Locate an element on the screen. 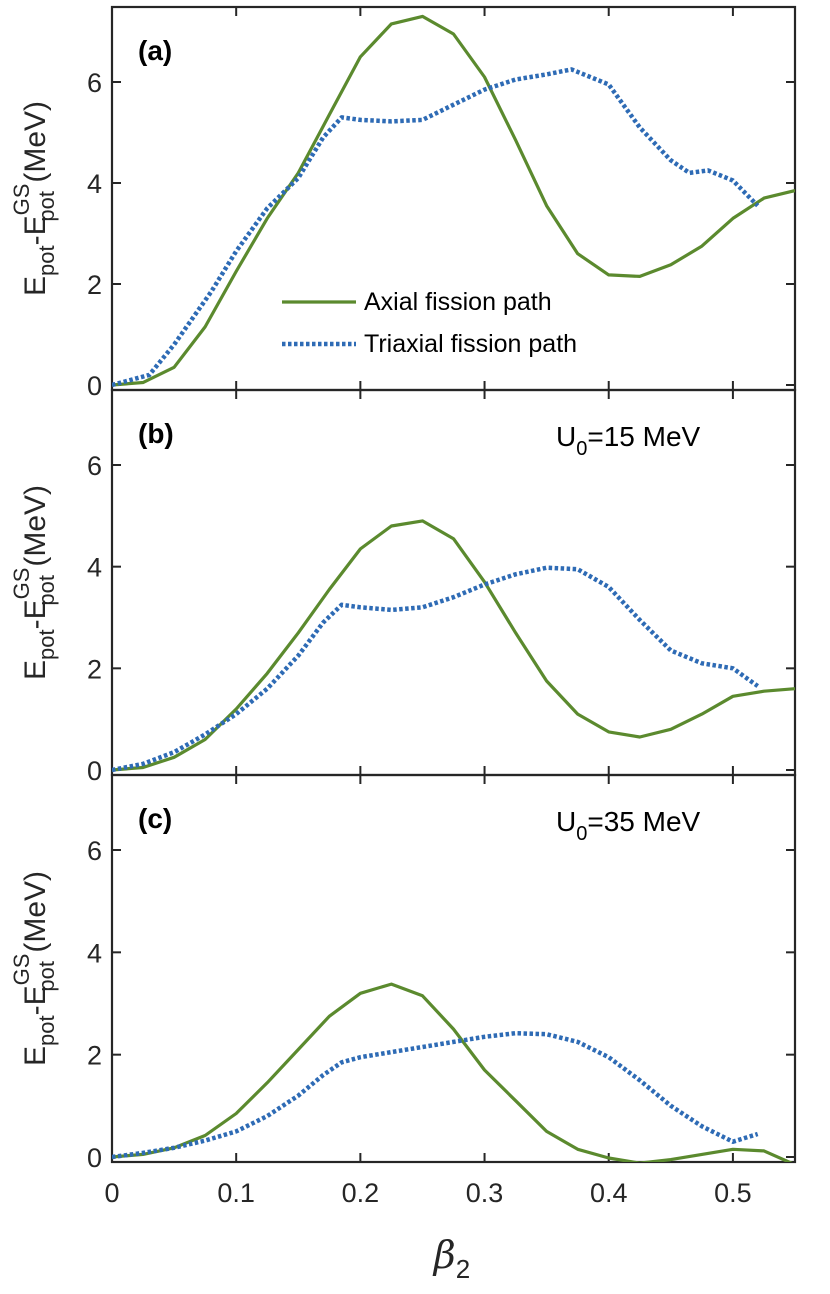 This screenshot has width=830, height=1294. x-tick-label: 0.1 is located at coordinates (236, 1193).